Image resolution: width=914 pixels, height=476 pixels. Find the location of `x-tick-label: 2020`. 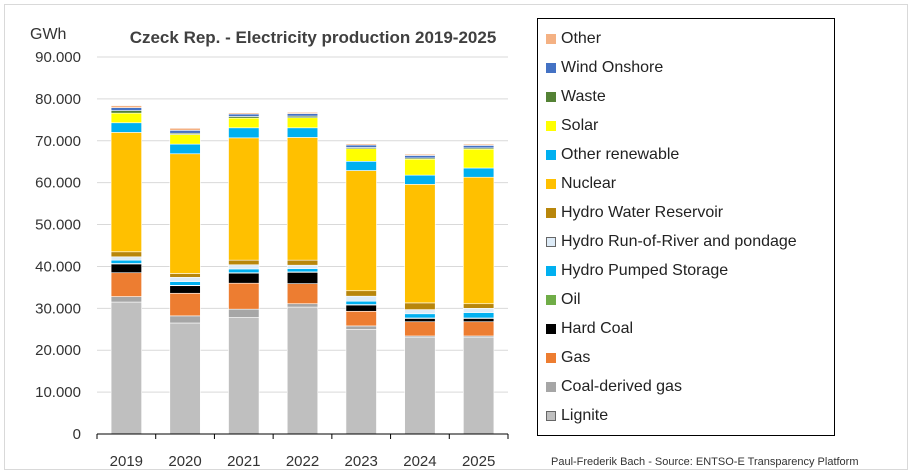

x-tick-label: 2020 is located at coordinates (184, 461).